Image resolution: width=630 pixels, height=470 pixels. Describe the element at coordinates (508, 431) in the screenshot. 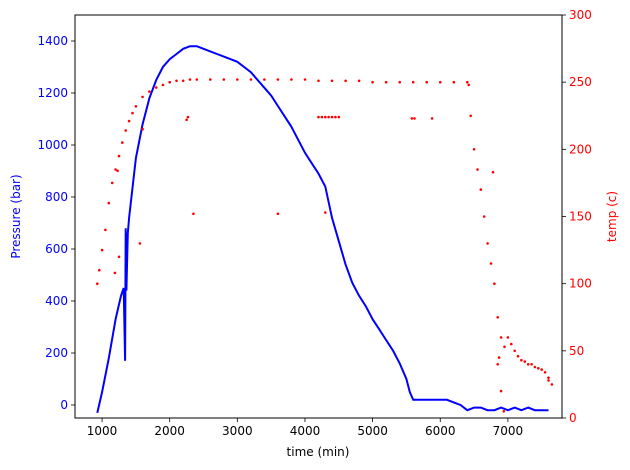

I see `x-tick-label: 7000` at that location.